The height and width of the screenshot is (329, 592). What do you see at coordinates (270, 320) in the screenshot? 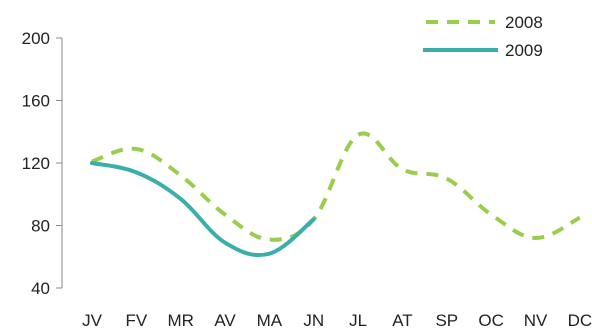
I see `x-tick-label: MA` at bounding box center [270, 320].